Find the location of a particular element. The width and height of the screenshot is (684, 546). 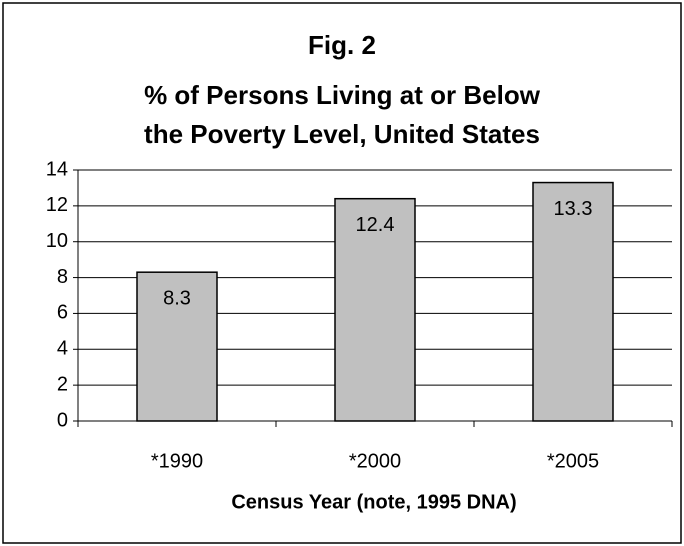

x-tick-label: *1990 is located at coordinates (177, 461).